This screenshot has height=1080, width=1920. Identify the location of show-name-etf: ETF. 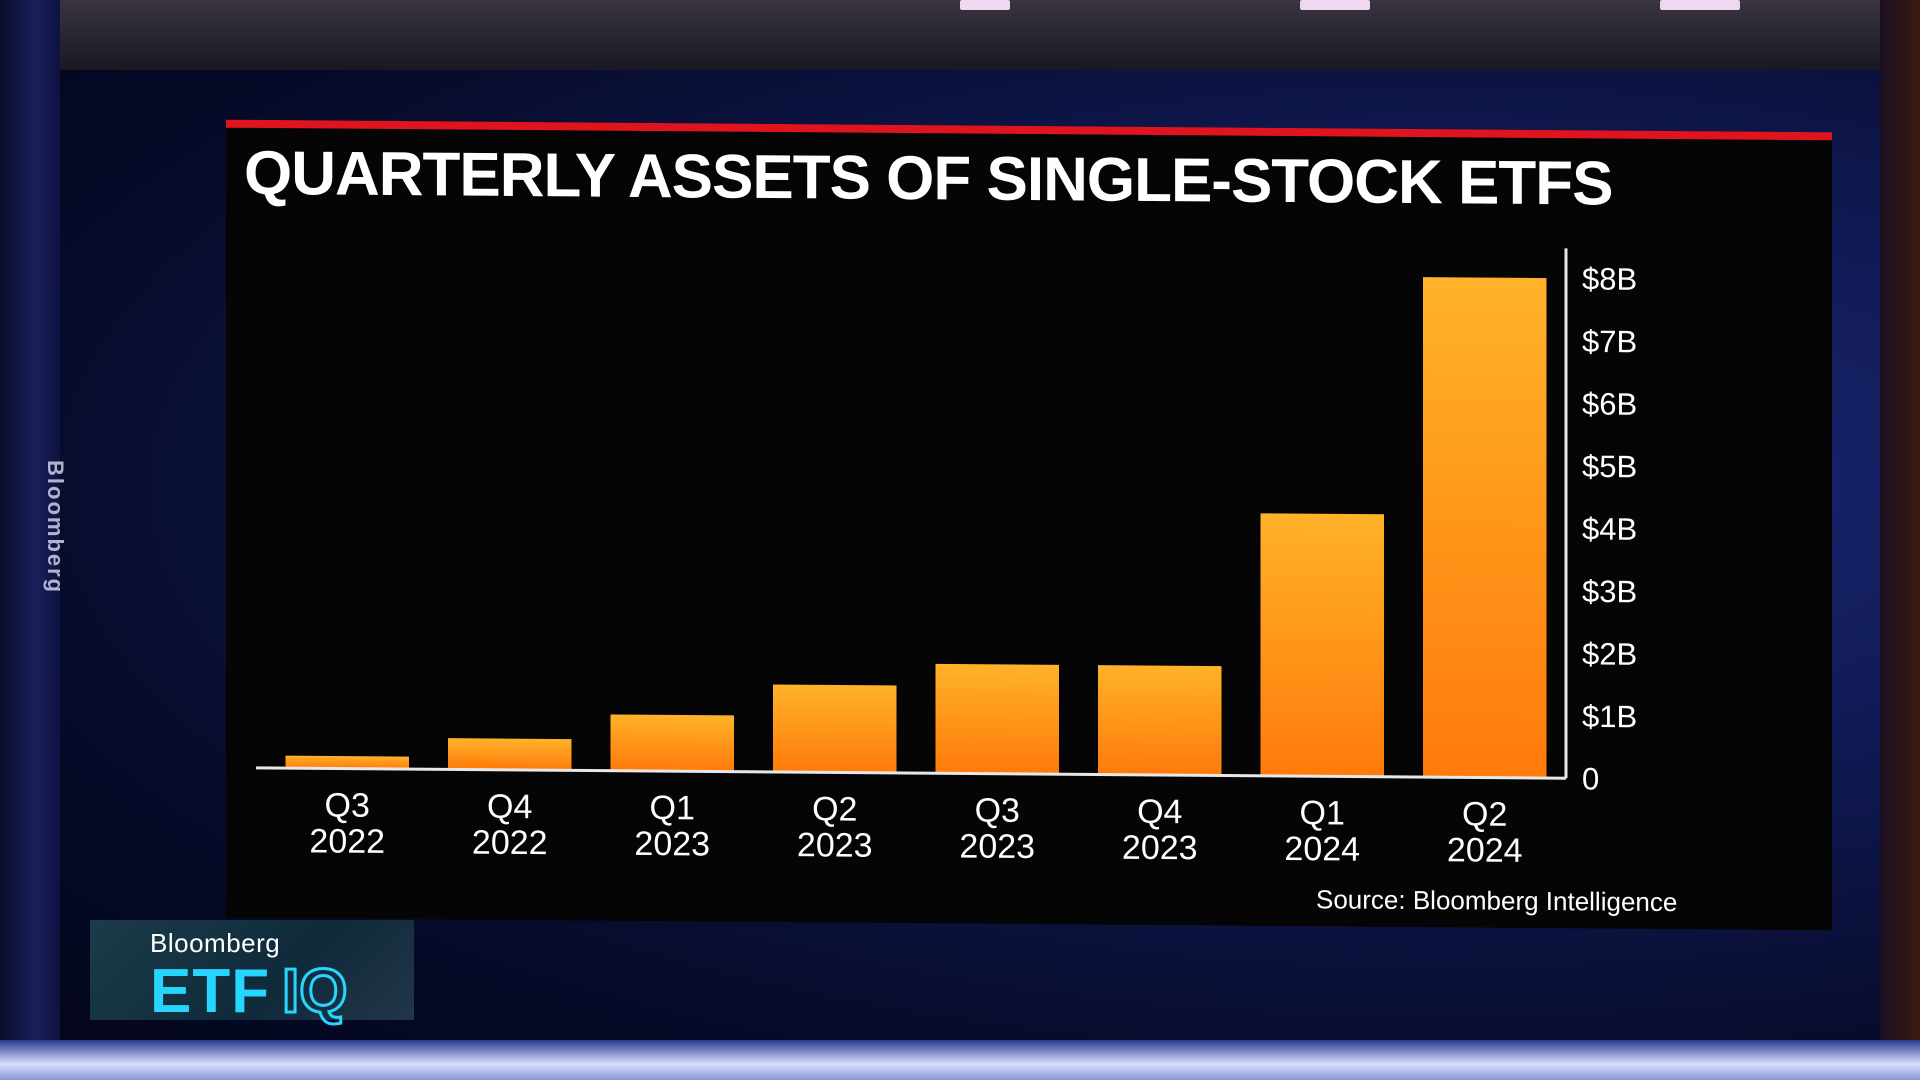
(210, 991).